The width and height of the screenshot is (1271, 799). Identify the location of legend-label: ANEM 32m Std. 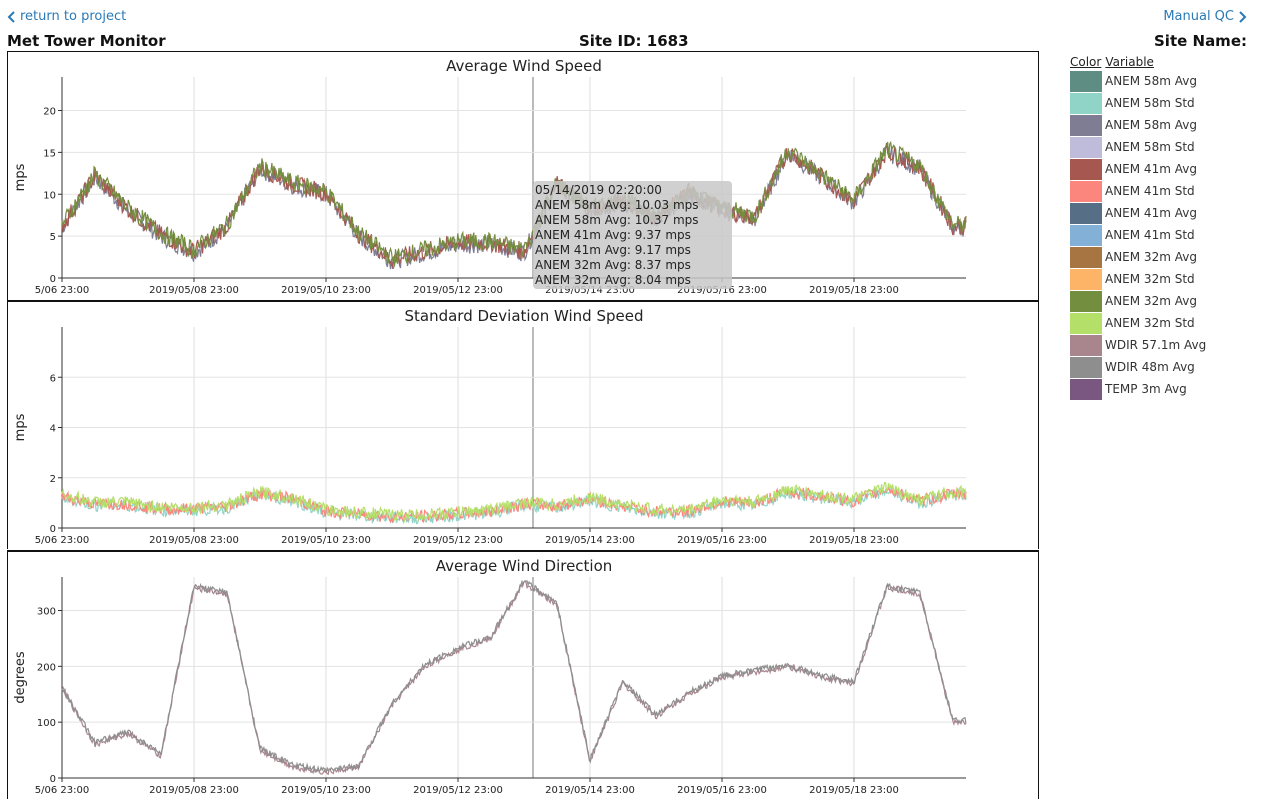
(1150, 323).